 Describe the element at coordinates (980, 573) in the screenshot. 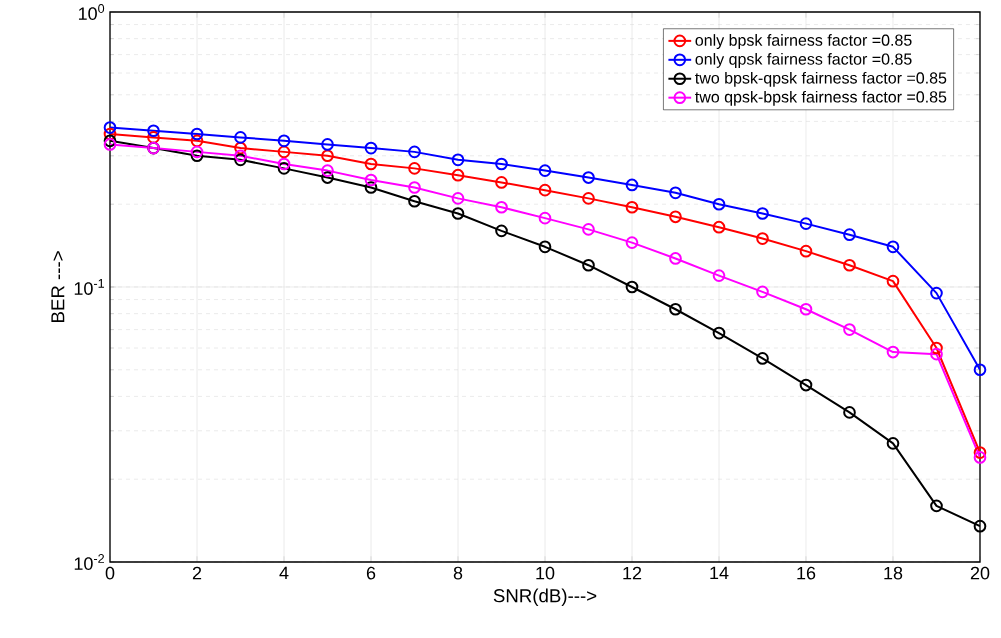

I see `x-tick-label: 20` at that location.